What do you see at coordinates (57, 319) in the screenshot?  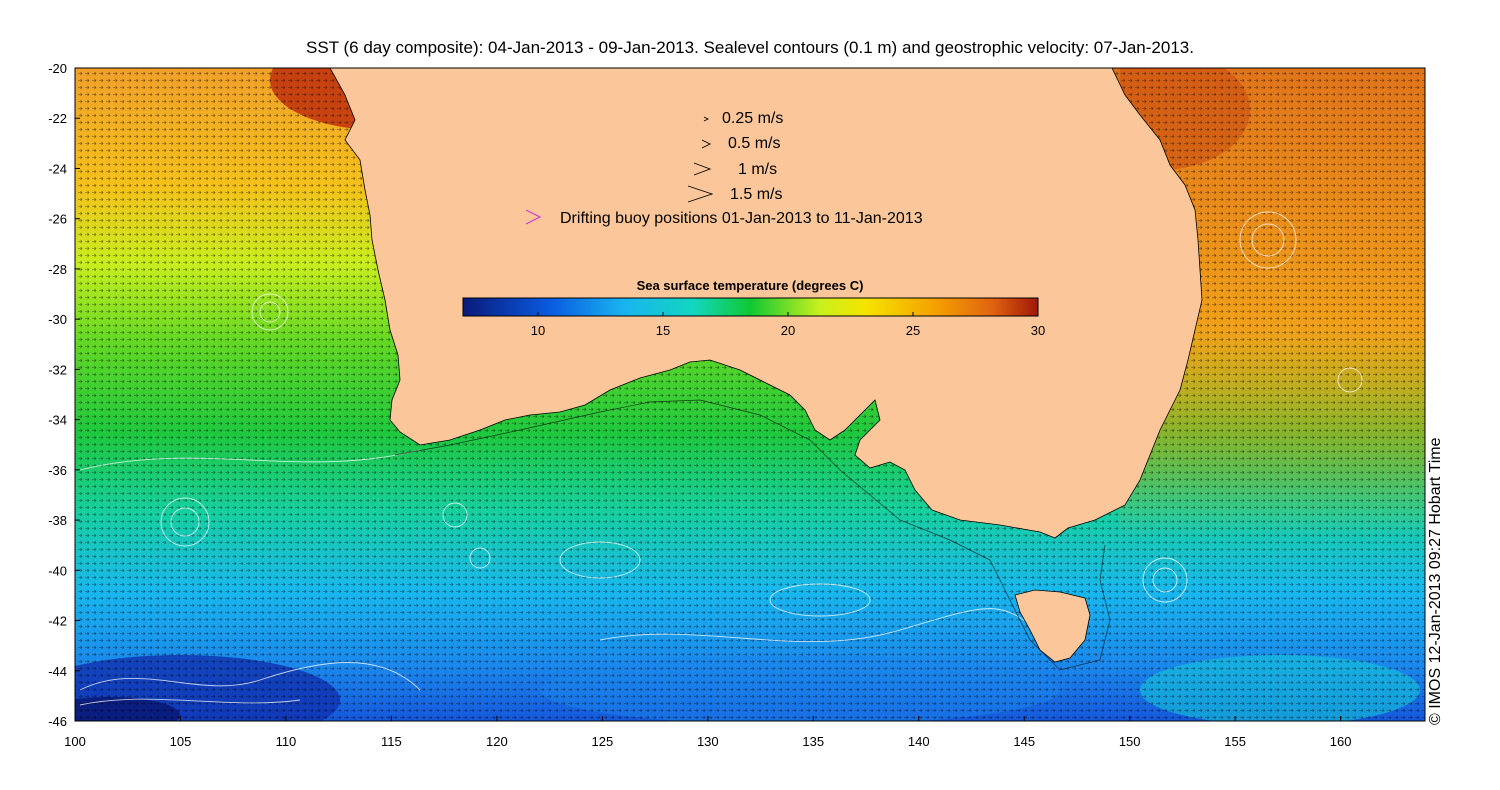 I see `lat-tick-label: -30` at bounding box center [57, 319].